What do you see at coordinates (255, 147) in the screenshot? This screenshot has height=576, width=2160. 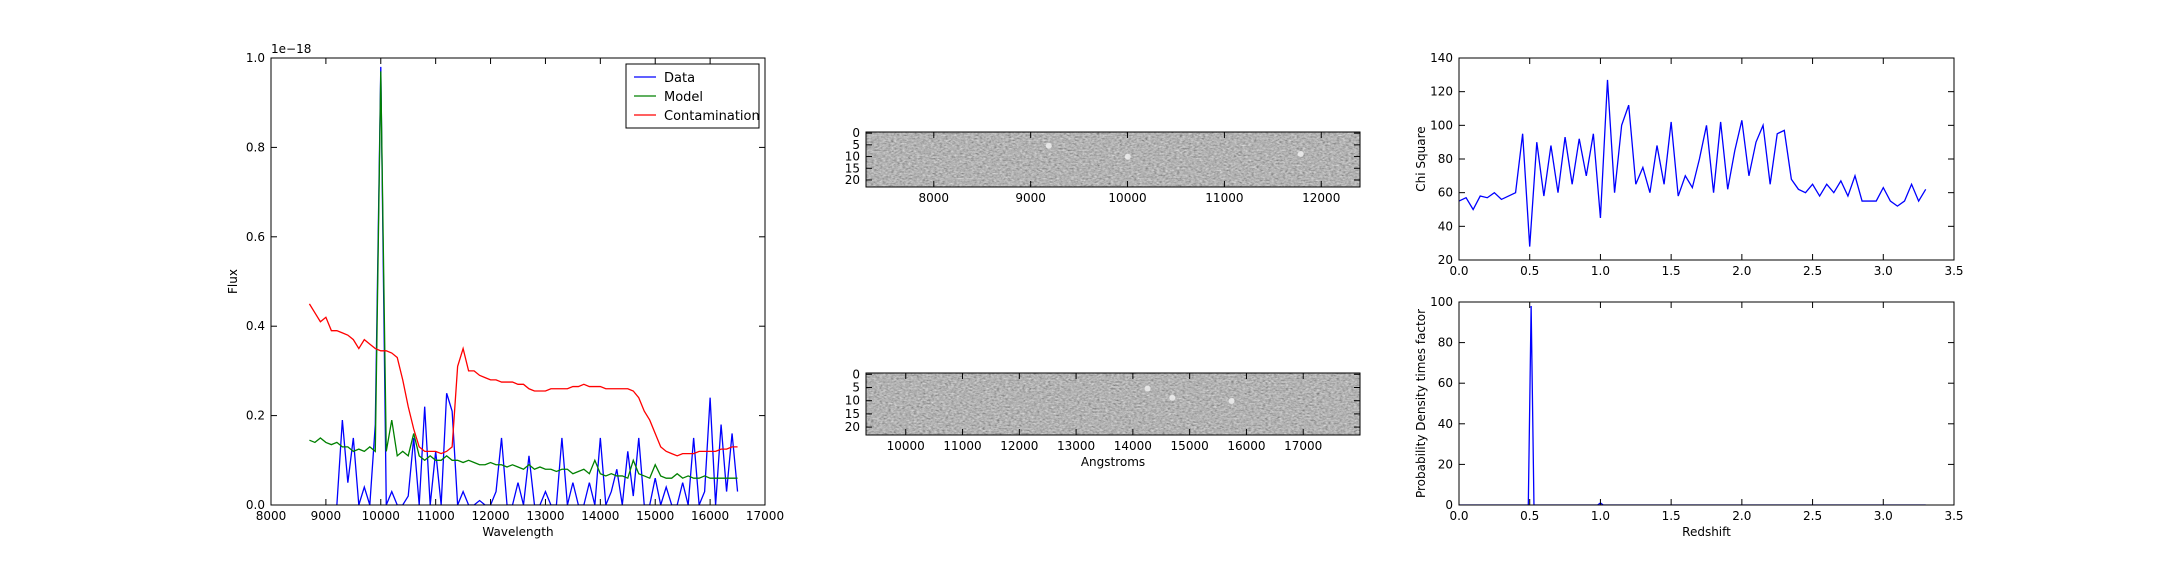 I see `y-tick-label: 0.8` at bounding box center [255, 147].